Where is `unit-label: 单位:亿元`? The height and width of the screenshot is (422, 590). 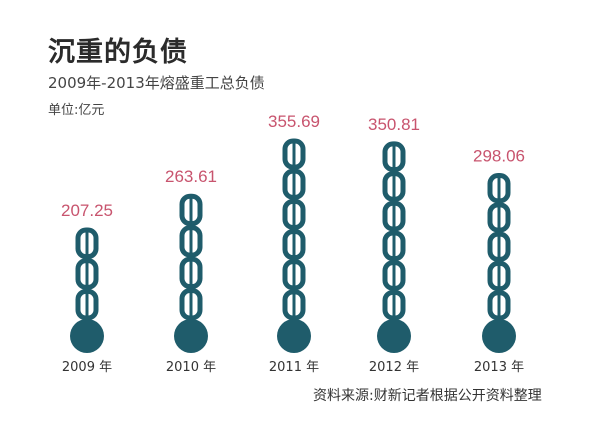
unit-label: 单位:亿元 is located at coordinates (76, 110).